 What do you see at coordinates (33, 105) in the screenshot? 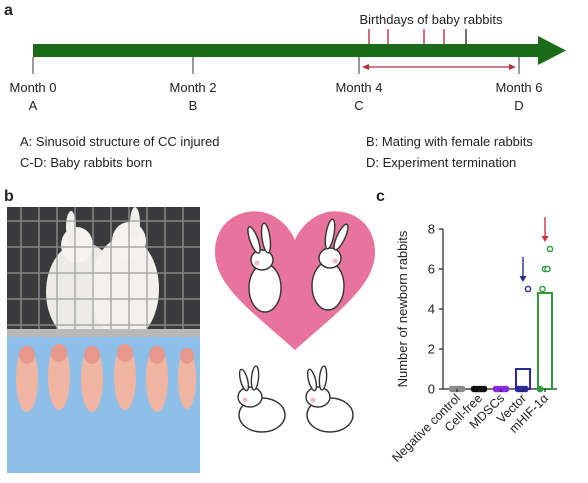
I see `milestone-letter-a: A` at bounding box center [33, 105].